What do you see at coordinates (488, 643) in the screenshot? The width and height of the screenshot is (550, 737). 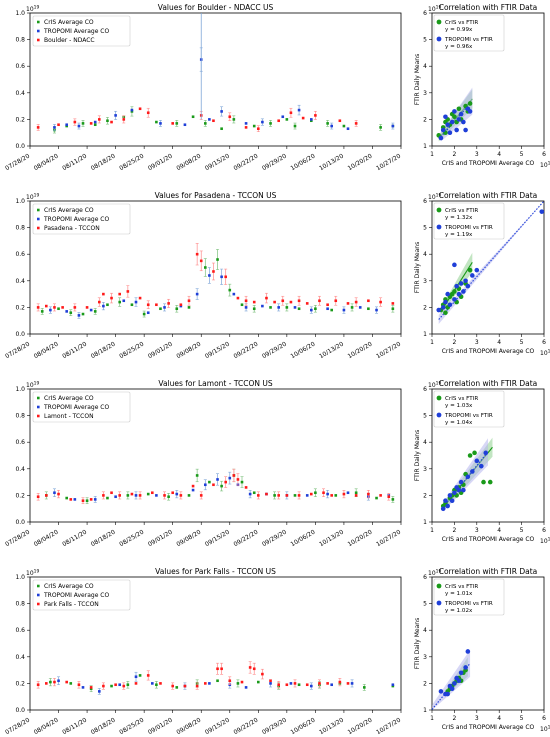 I see `plot-frame` at bounding box center [488, 643].